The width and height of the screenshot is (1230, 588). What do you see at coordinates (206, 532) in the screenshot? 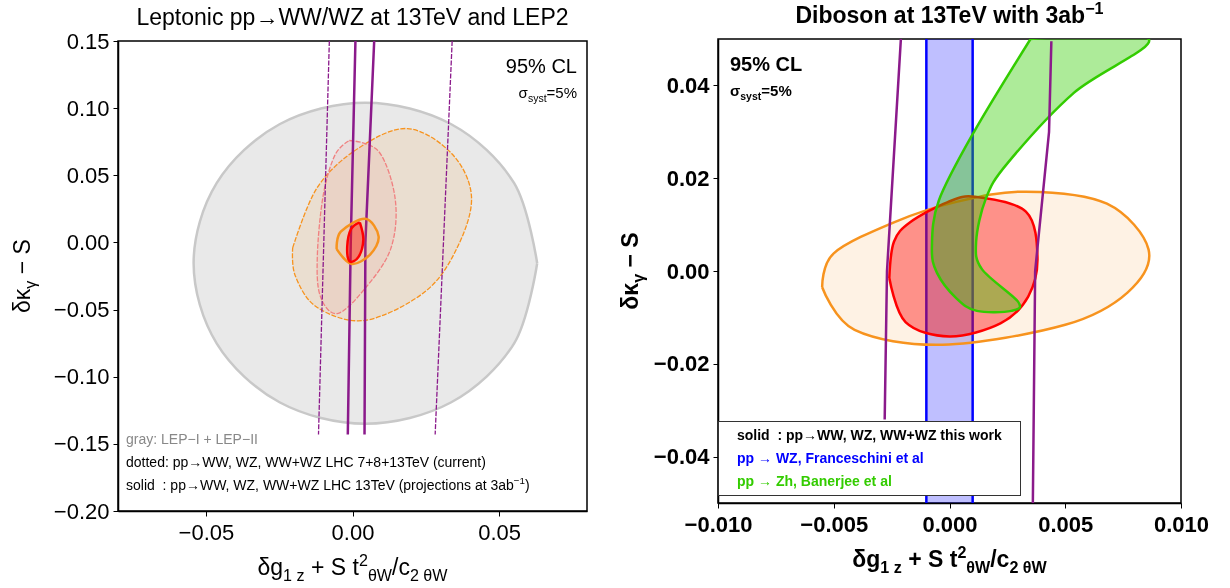
I see `x-tick-label: −0.05` at bounding box center [206, 532].